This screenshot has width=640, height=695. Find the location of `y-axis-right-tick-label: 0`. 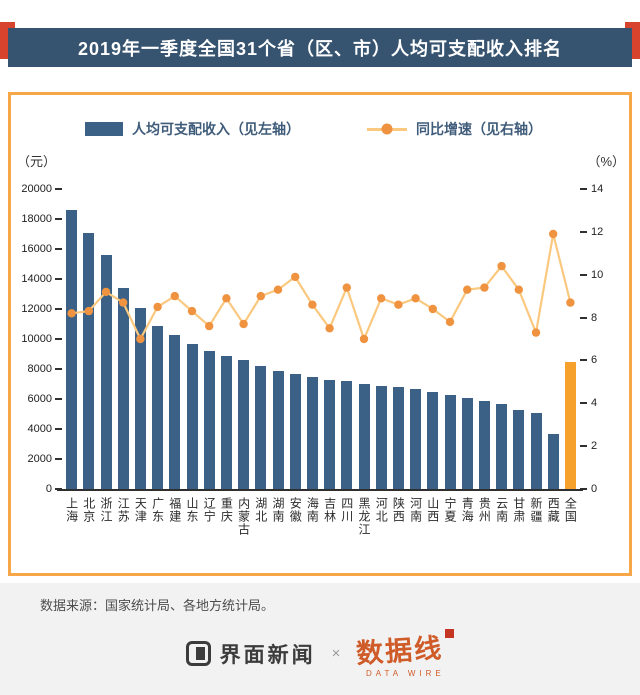

y-axis-right-tick-label: 0 is located at coordinates (594, 489).